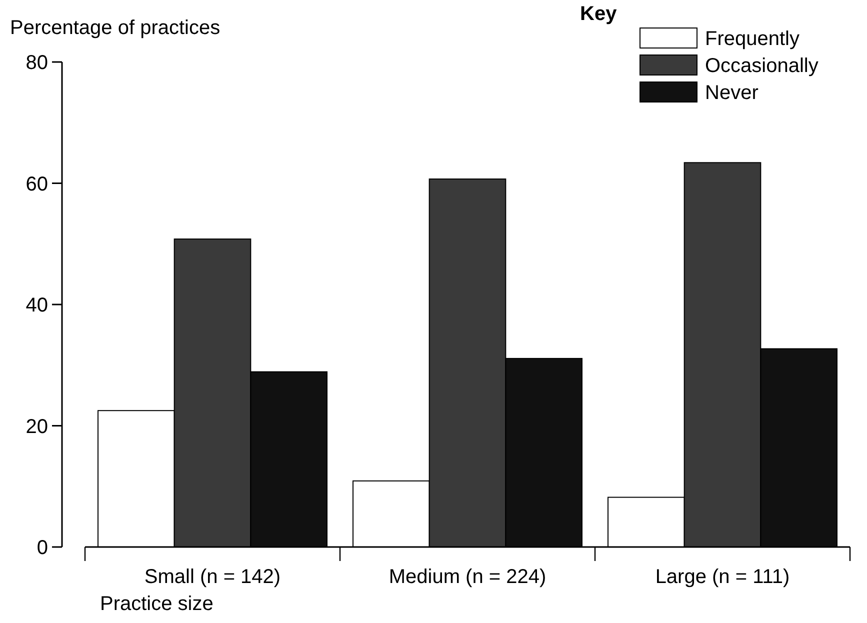 This screenshot has width=867, height=623. What do you see at coordinates (42, 548) in the screenshot?
I see `y-tick-label: 0` at bounding box center [42, 548].